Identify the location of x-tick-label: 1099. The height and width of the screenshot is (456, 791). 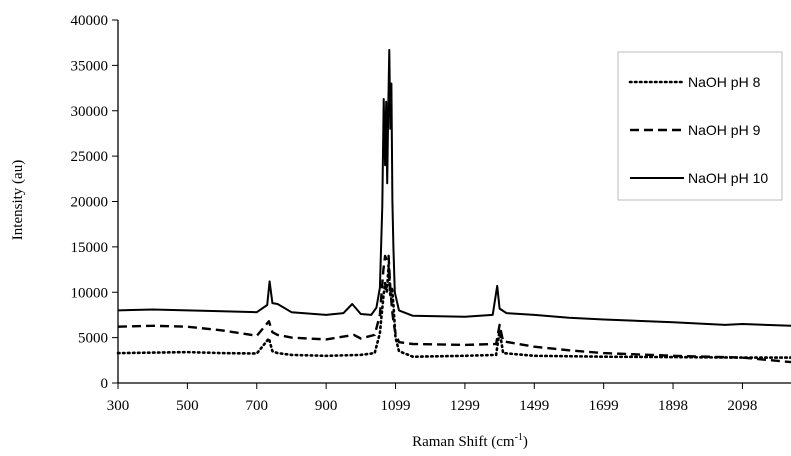
(396, 406).